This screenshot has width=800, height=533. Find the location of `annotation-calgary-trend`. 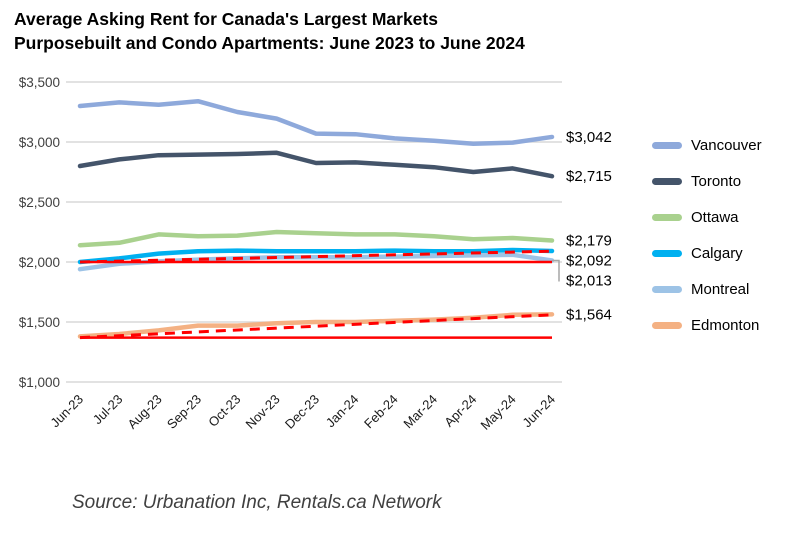

annotation-calgary-trend is located at coordinates (316, 256).